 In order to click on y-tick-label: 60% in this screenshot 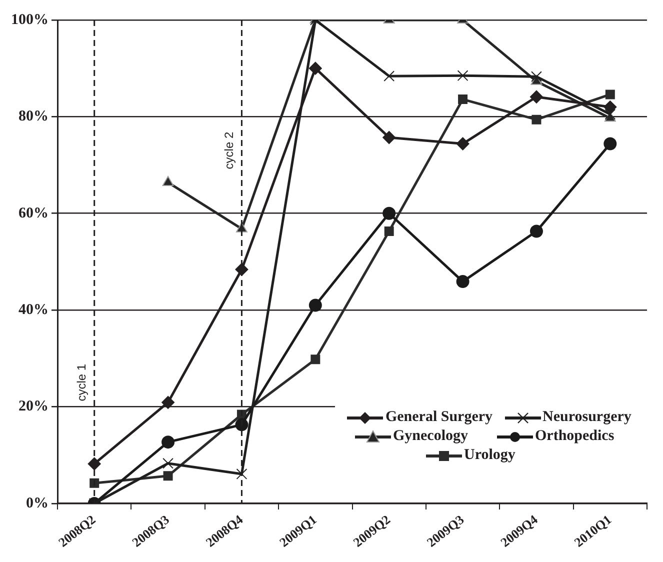, I will do `click(33, 213)`.